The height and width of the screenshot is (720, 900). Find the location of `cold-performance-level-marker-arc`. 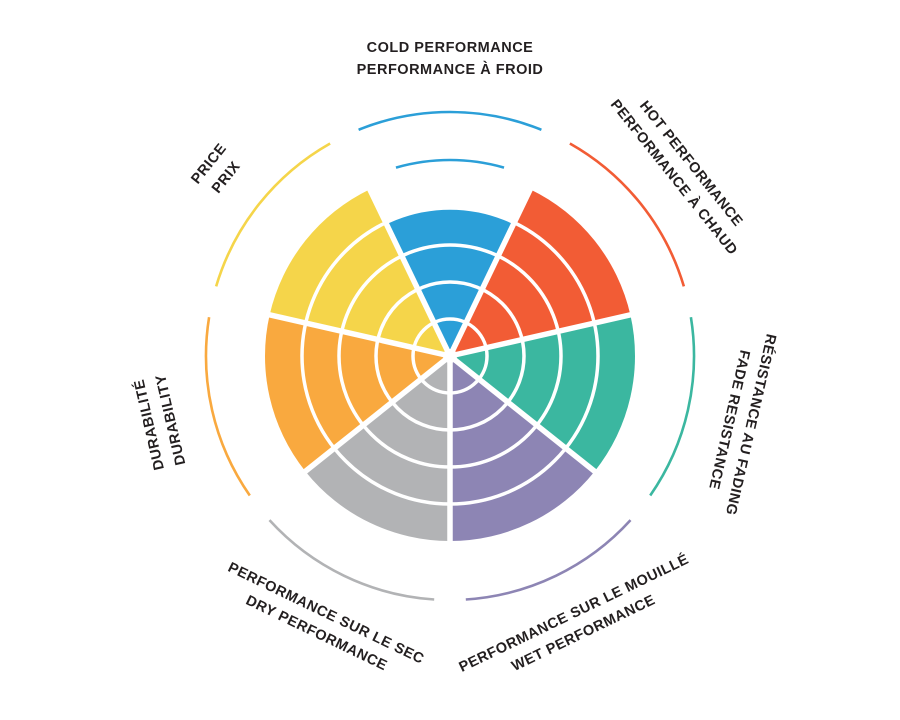

cold-performance-level-marker-arc is located at coordinates (450, 163).